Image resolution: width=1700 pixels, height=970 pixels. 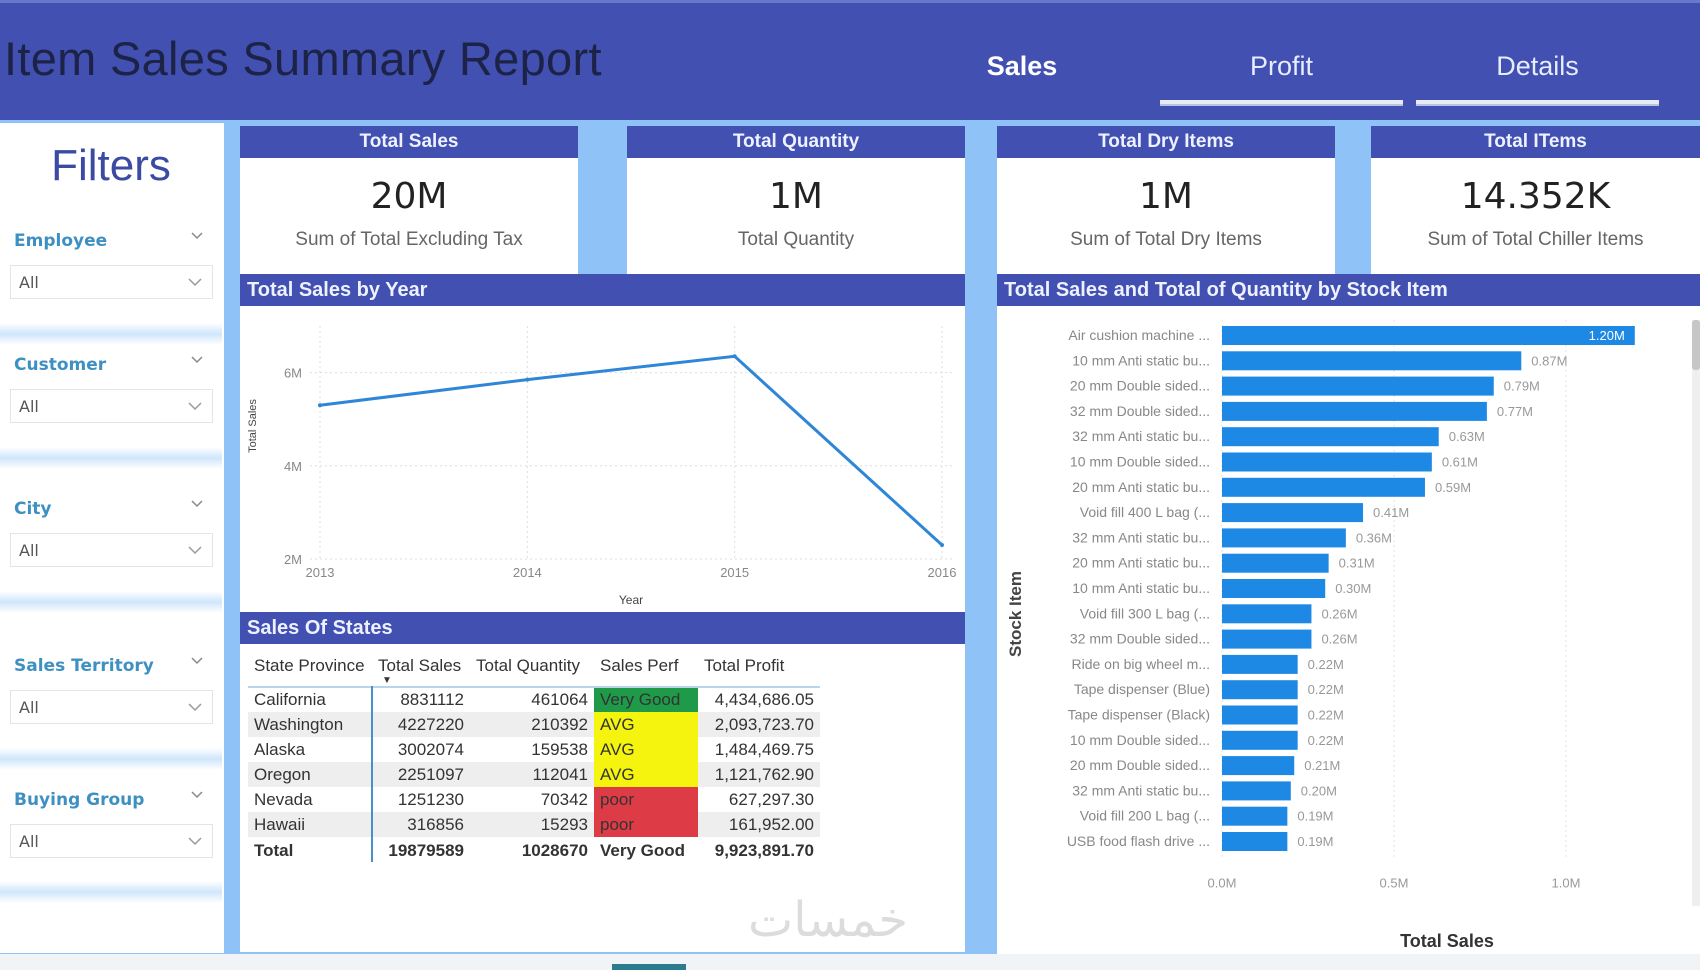 I want to click on employee-dropdown: All, so click(x=111, y=282).